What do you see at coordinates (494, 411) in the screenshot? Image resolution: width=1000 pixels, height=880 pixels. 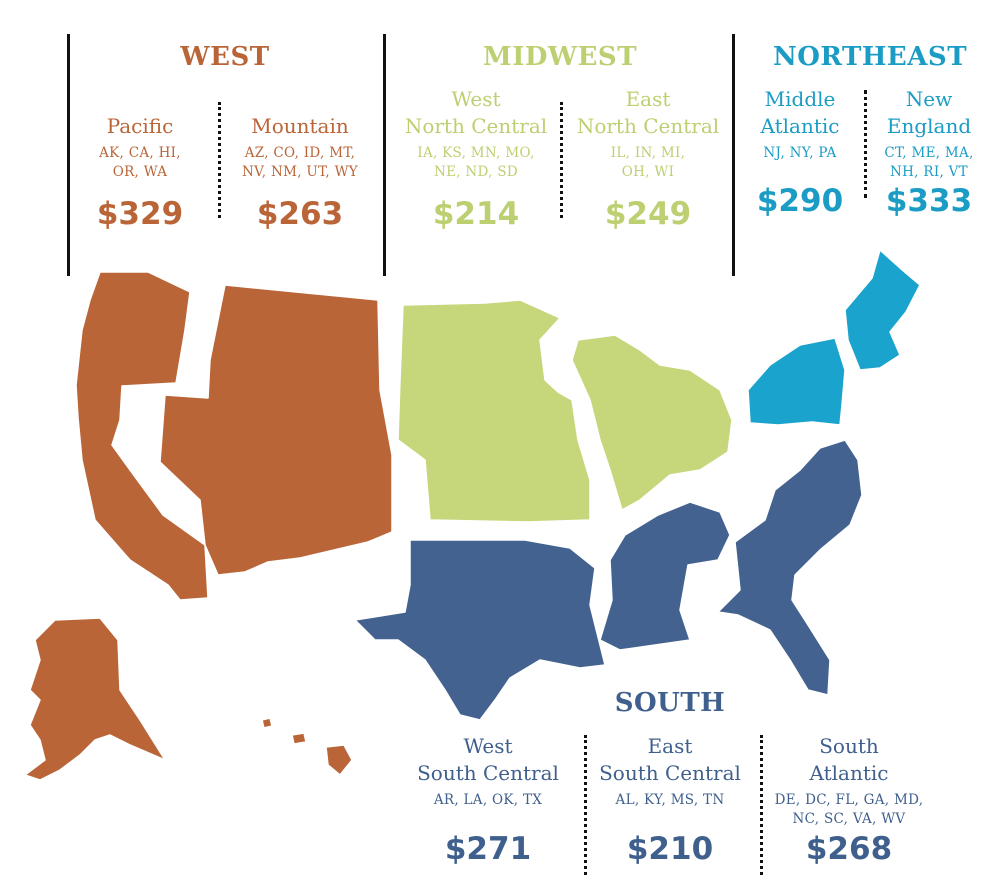 I see `map-region-west-north-central` at bounding box center [494, 411].